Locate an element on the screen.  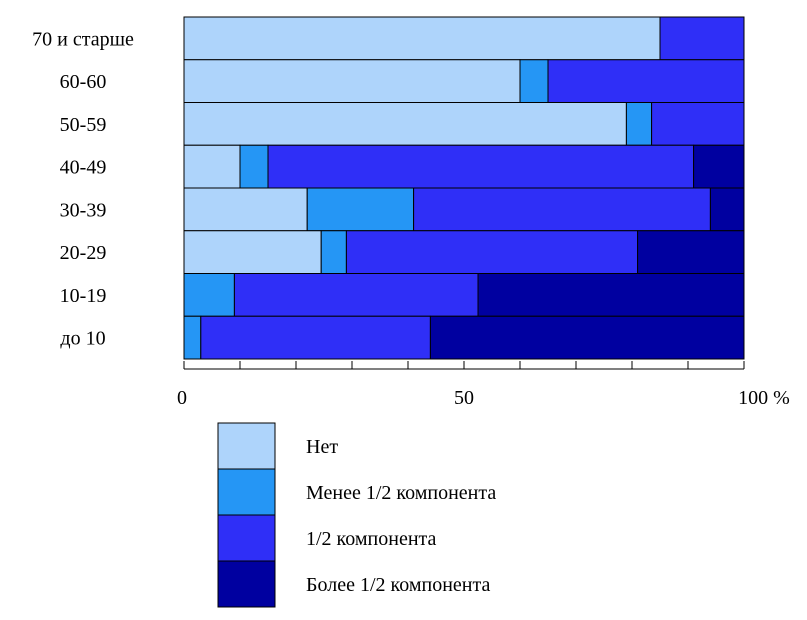
bar-row-до-10 is located at coordinates (464, 337).